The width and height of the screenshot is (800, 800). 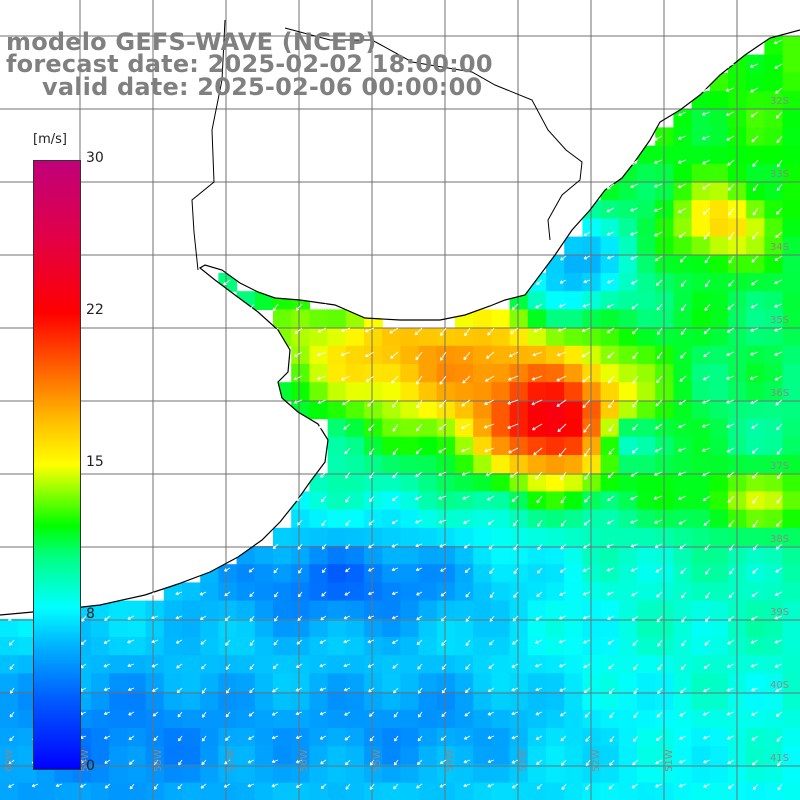 What do you see at coordinates (249, 64) in the screenshot?
I see `forecast-date: forecast date: 2025-02-02 18:00:00` at bounding box center [249, 64].